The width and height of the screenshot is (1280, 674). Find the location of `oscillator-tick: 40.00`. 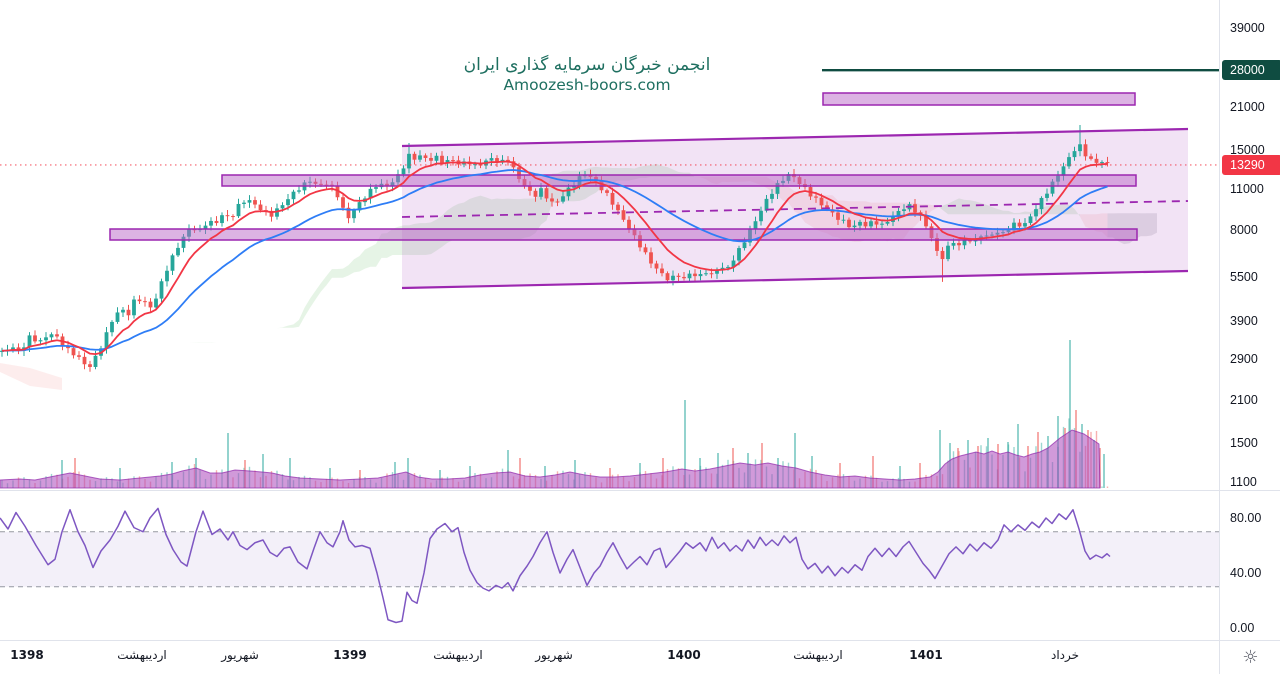

oscillator-tick: 40.00 is located at coordinates (1246, 573).